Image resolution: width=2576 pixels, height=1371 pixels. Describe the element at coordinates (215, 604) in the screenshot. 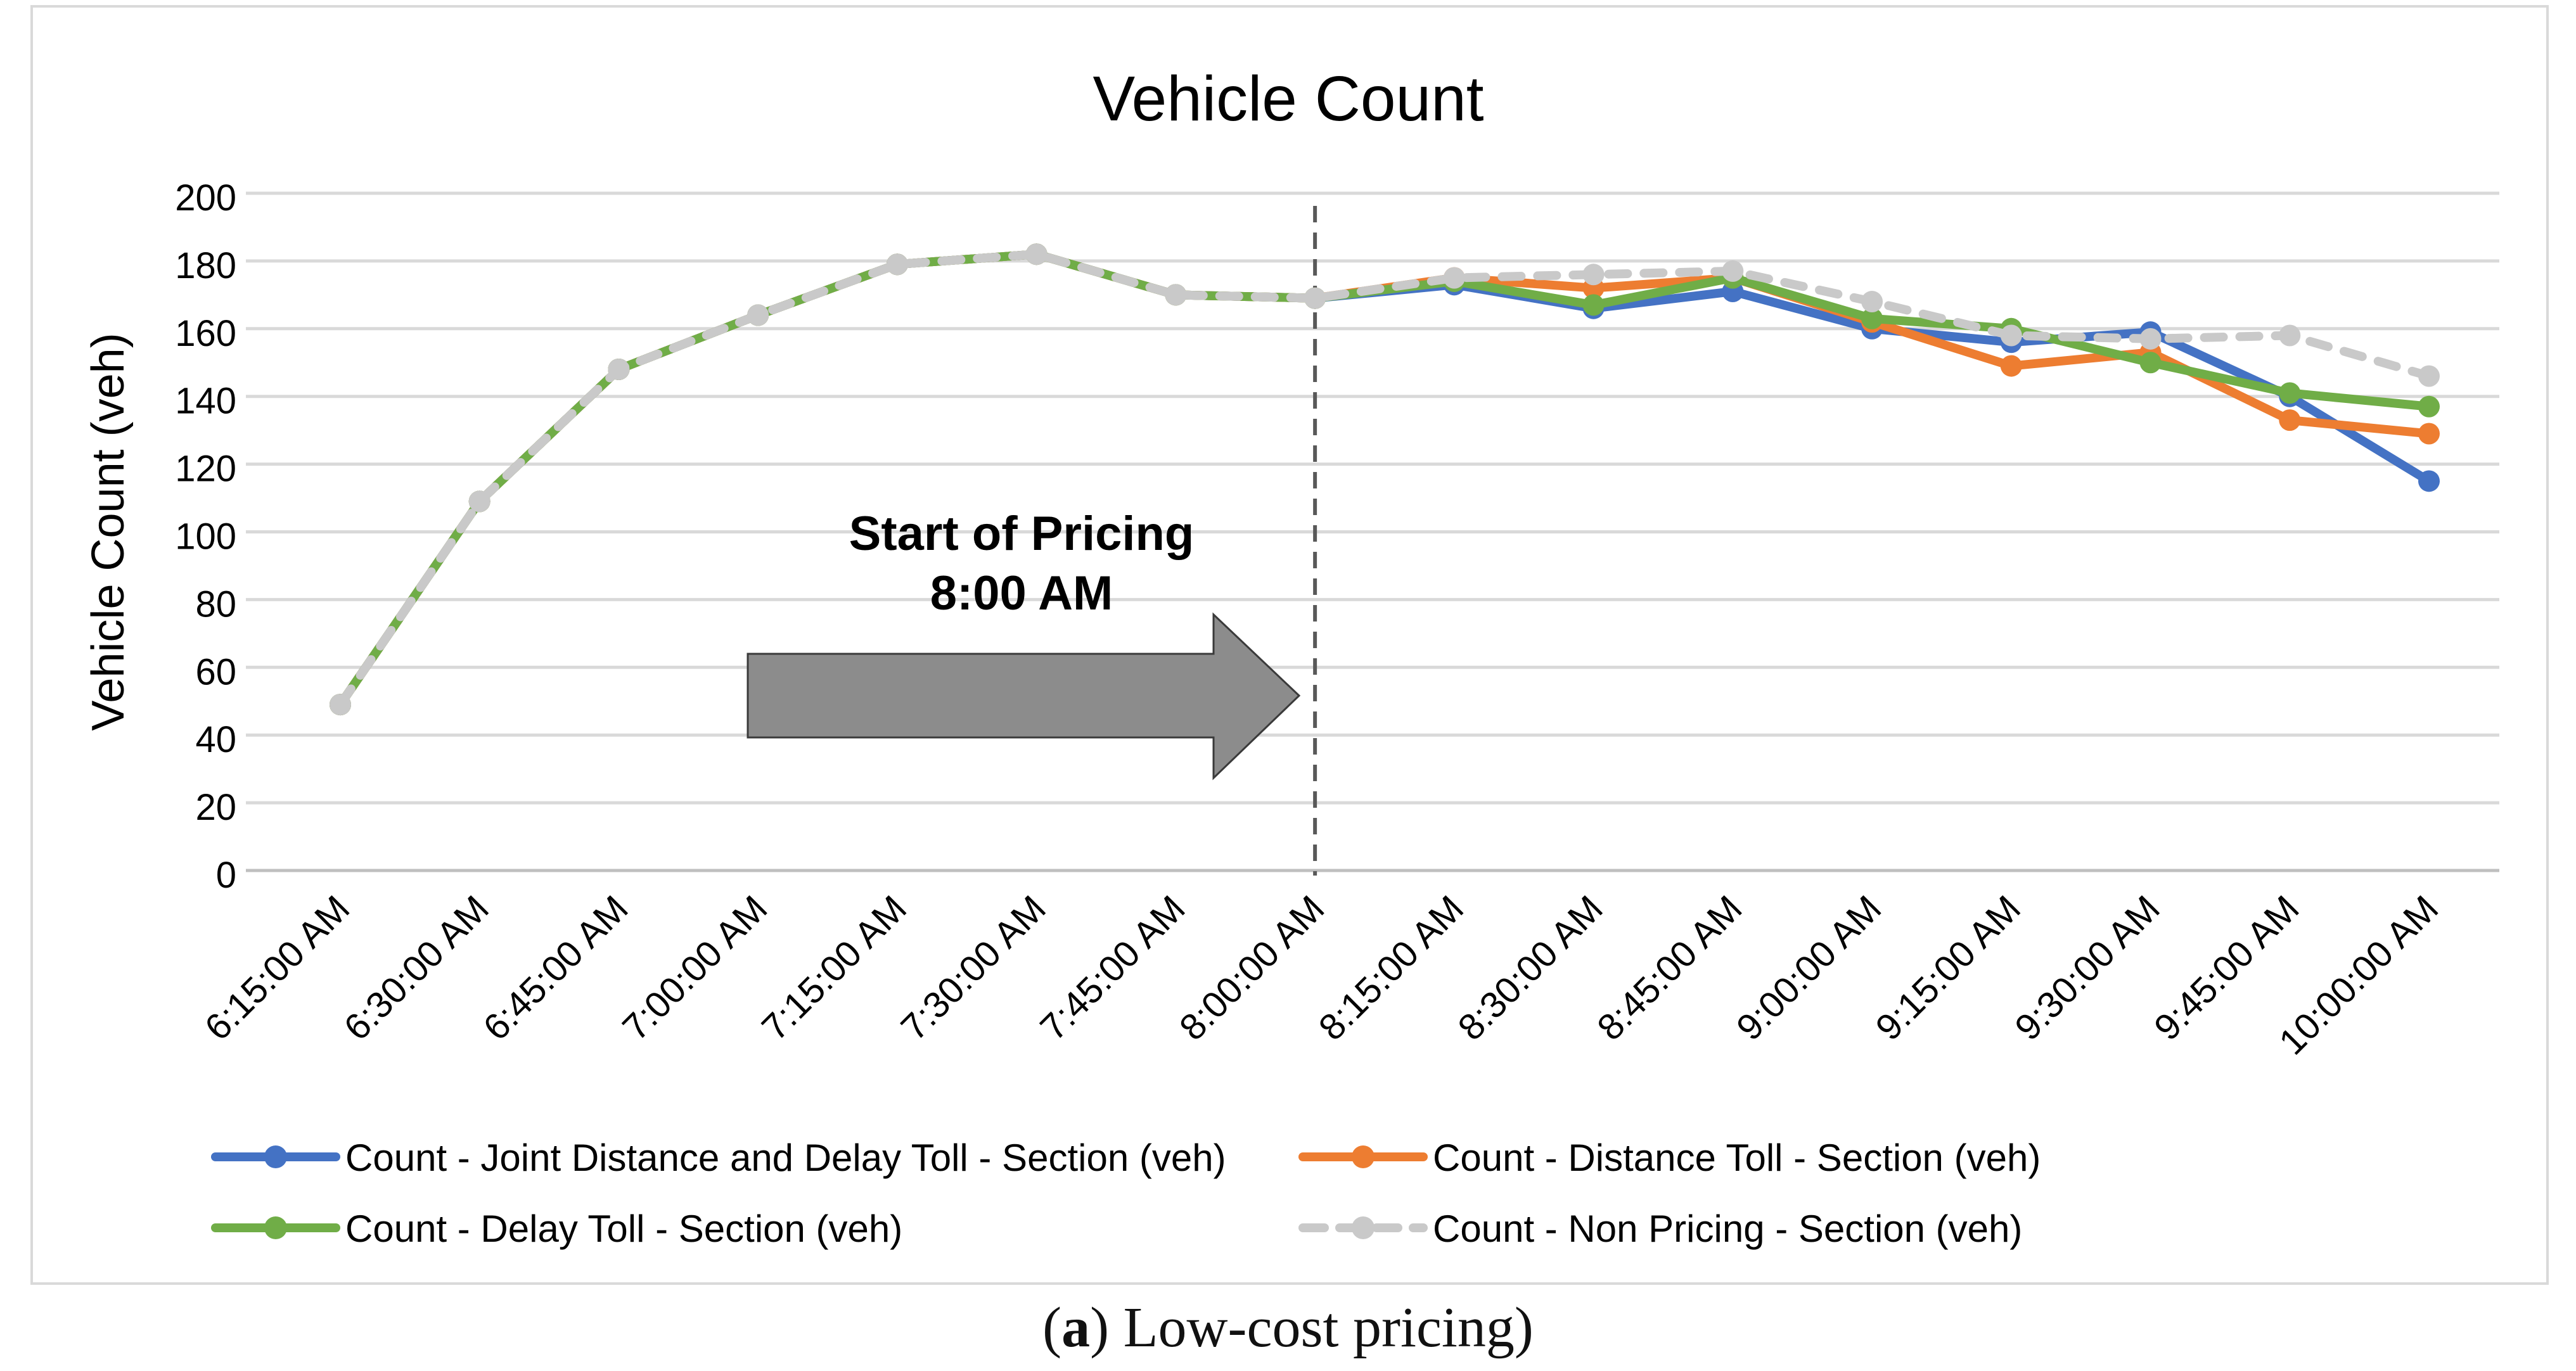

I see `y-tick-label: 80` at that location.